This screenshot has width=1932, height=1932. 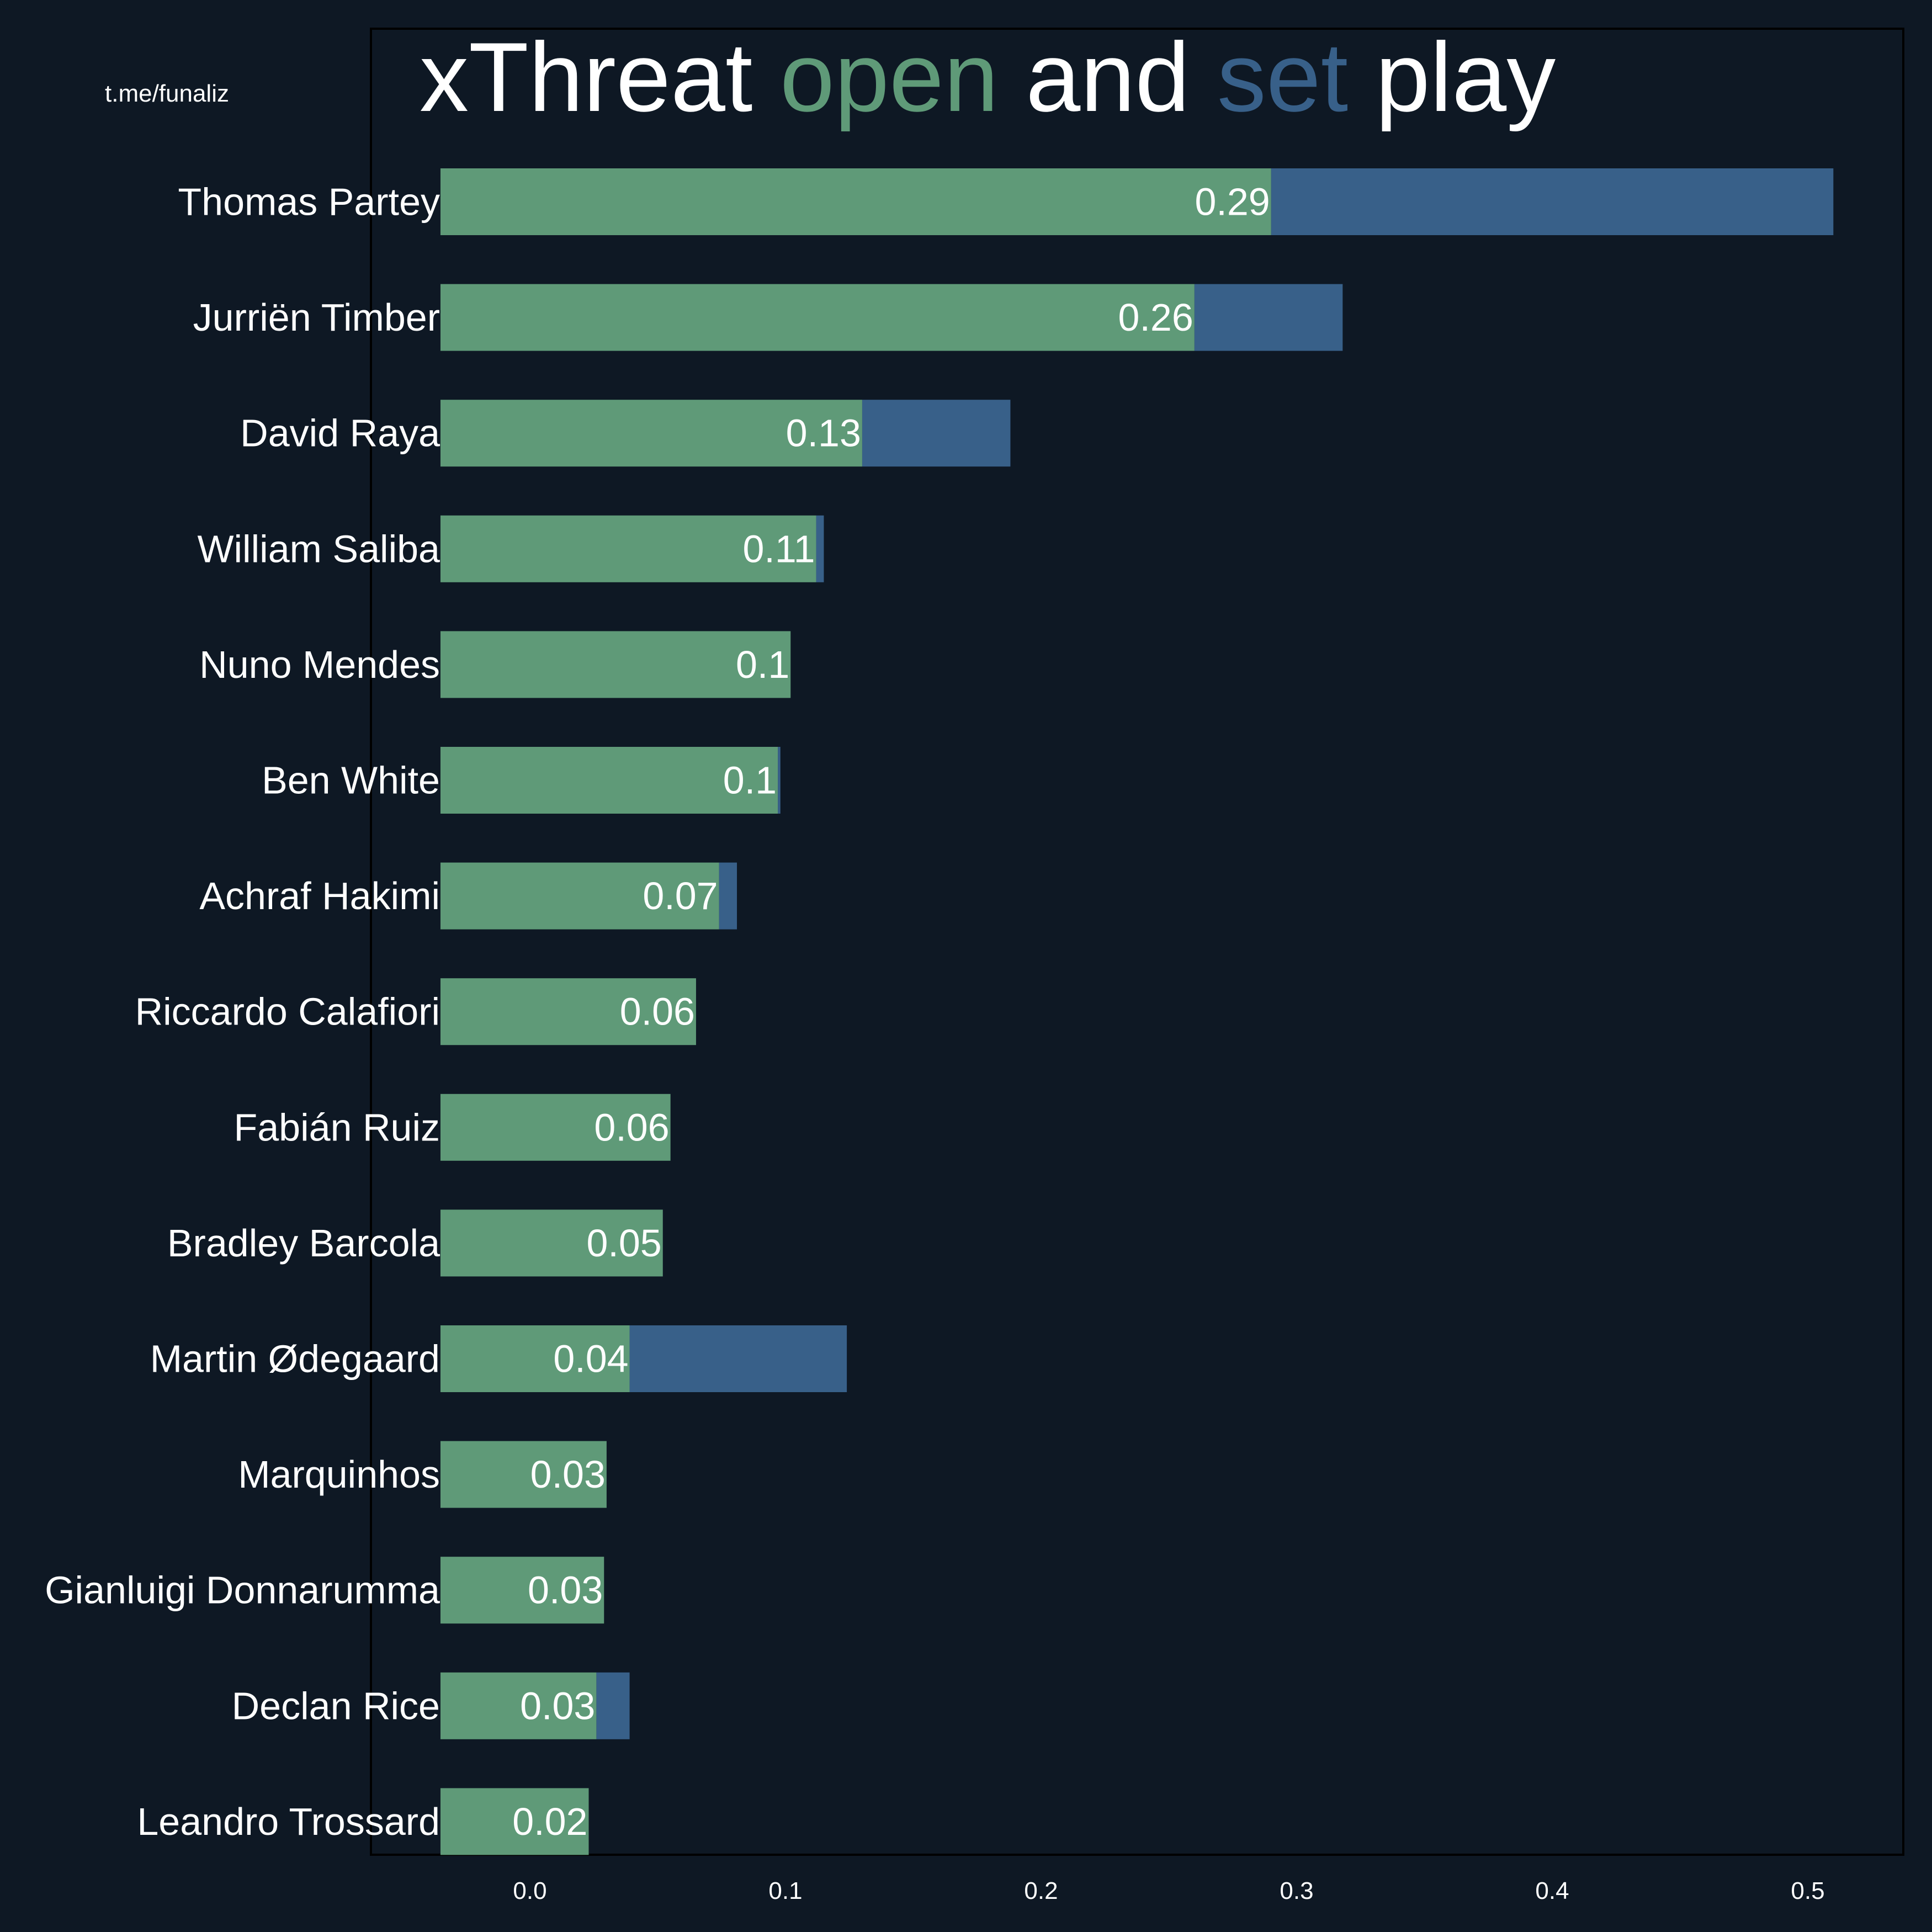 What do you see at coordinates (318, 549) in the screenshot?
I see `category-label: William Saliba` at bounding box center [318, 549].